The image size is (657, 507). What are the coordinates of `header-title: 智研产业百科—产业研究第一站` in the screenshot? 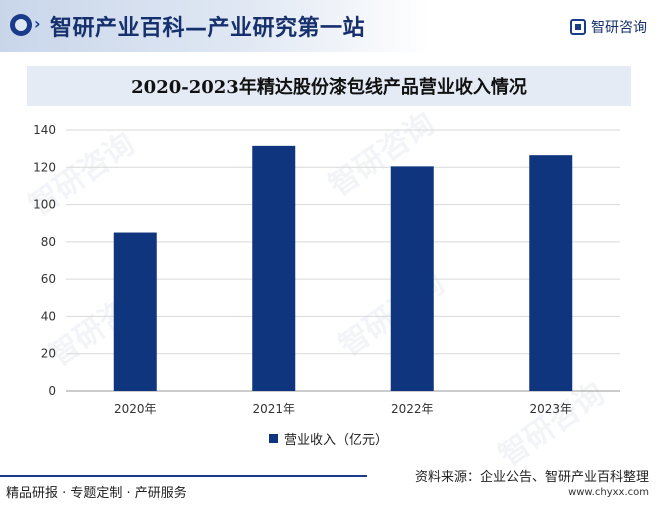 It's located at (208, 28).